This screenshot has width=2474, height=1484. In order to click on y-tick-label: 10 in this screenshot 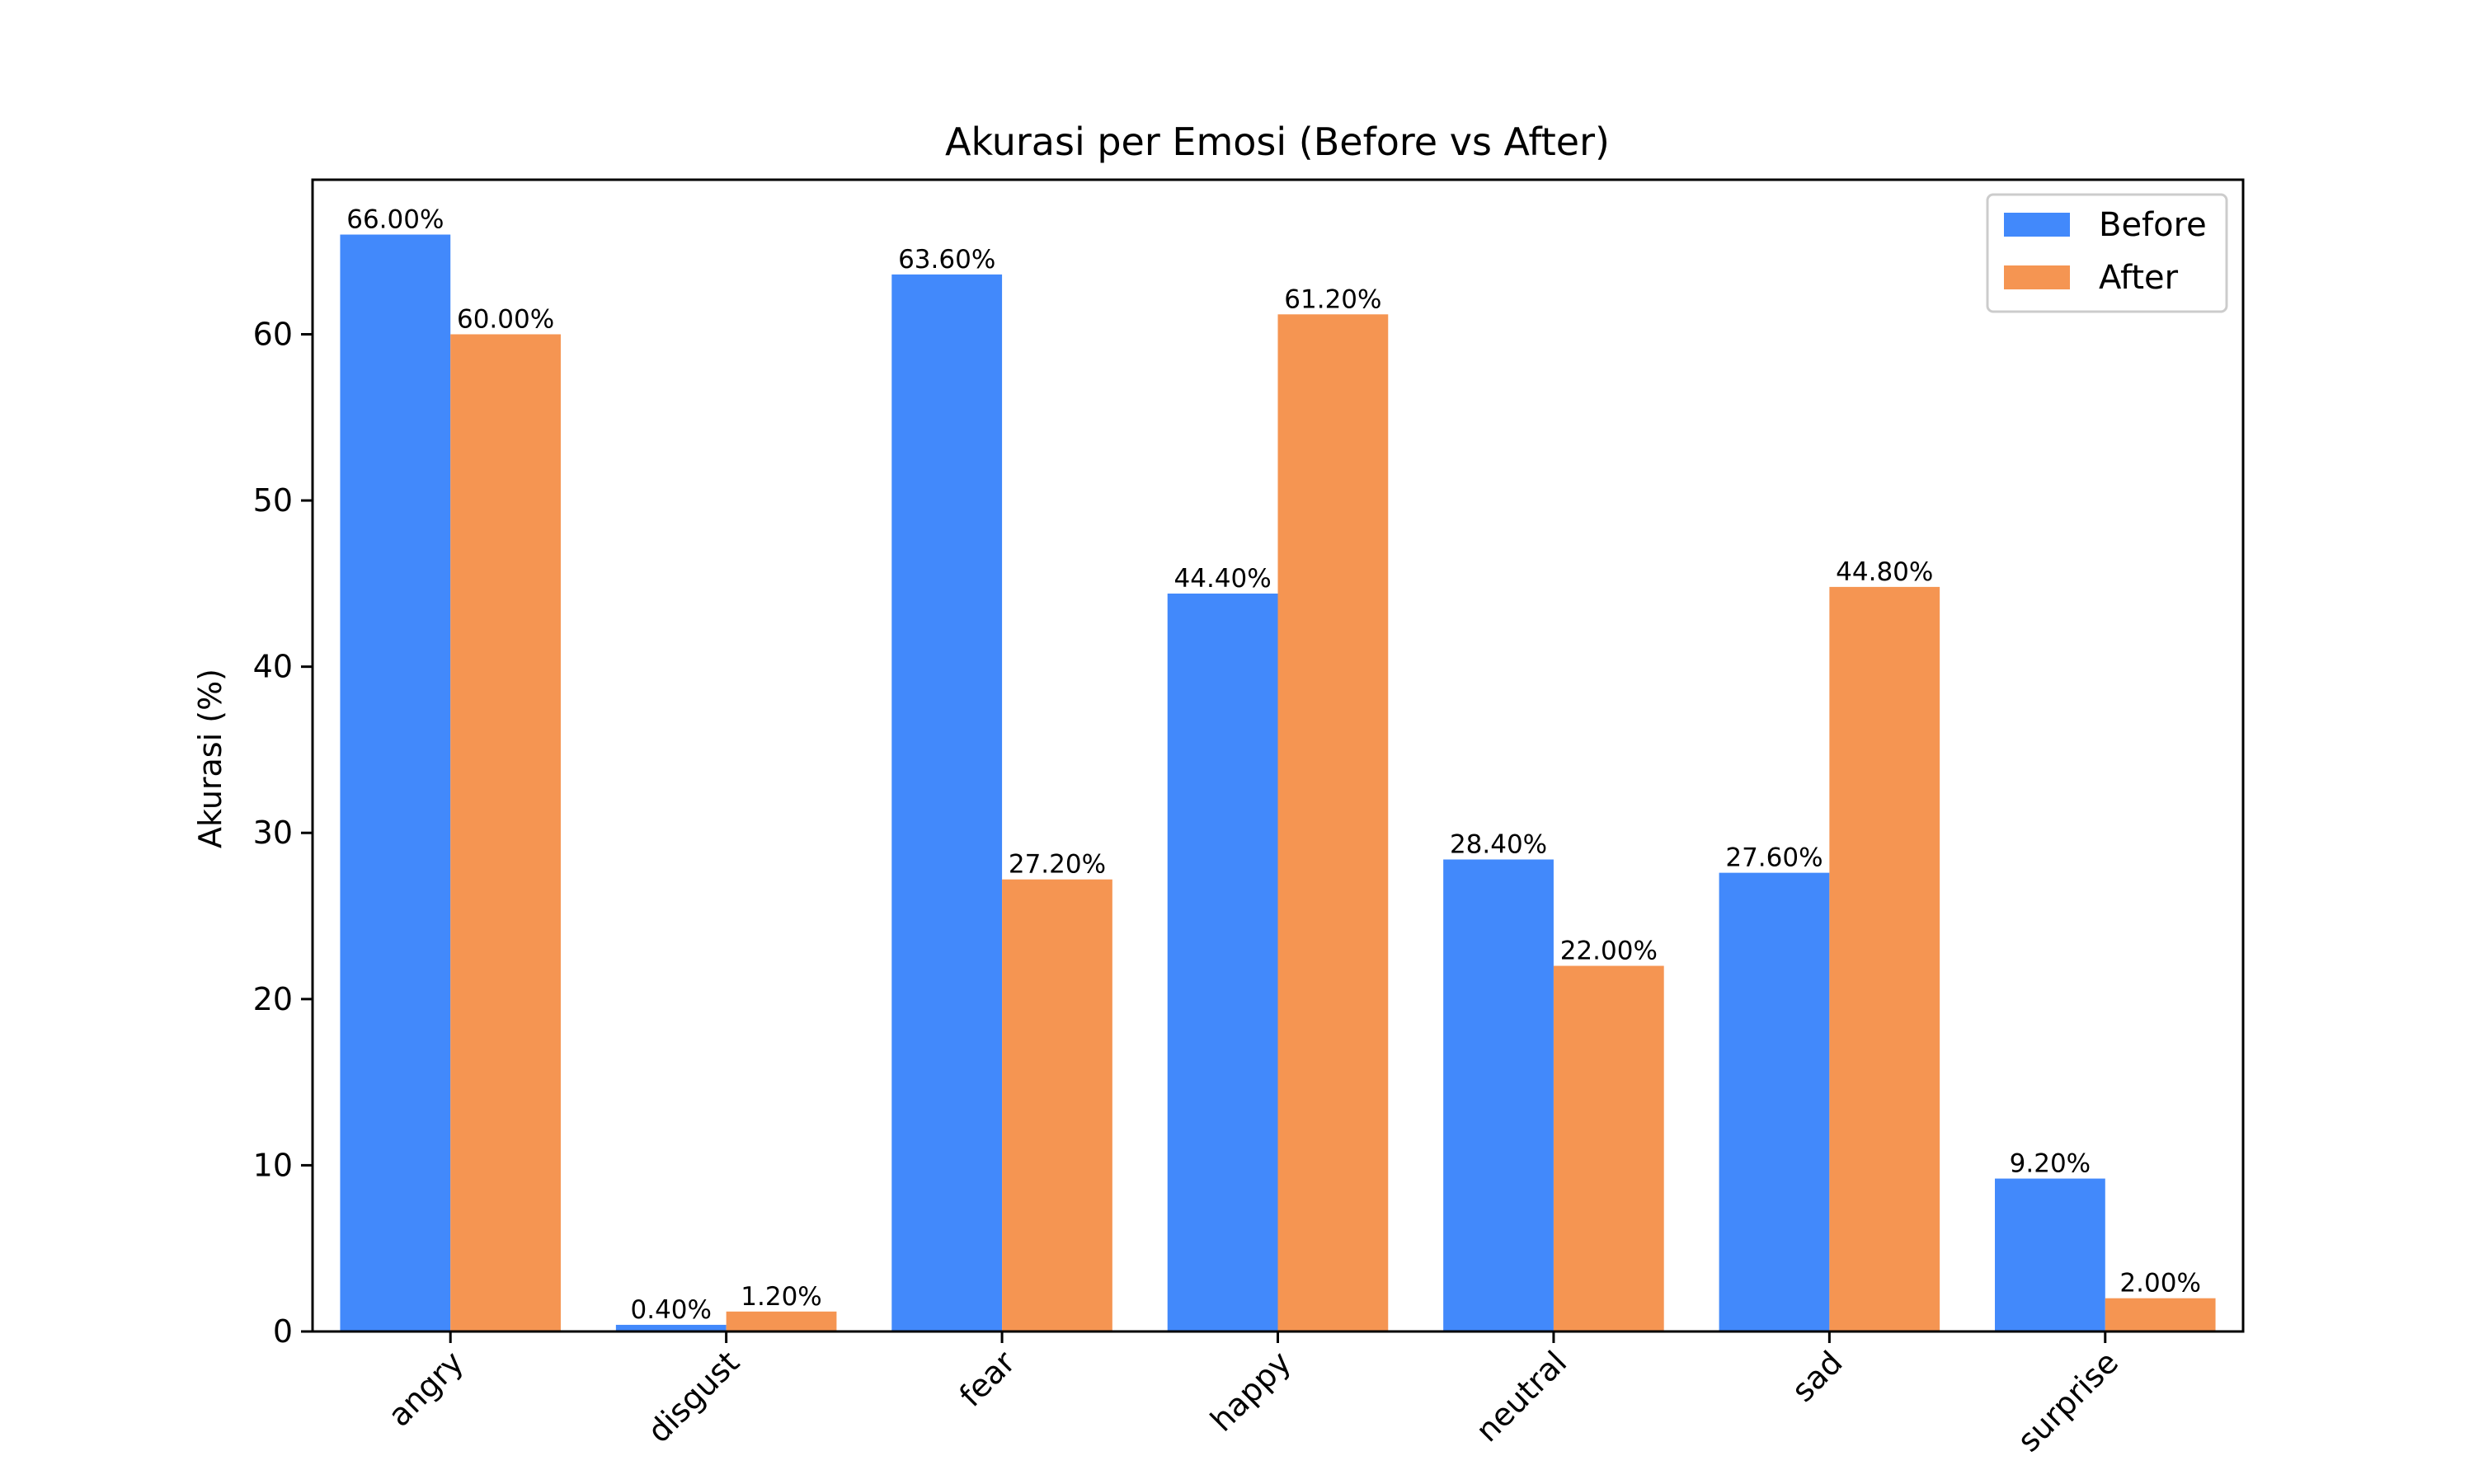, I will do `click(273, 1165)`.